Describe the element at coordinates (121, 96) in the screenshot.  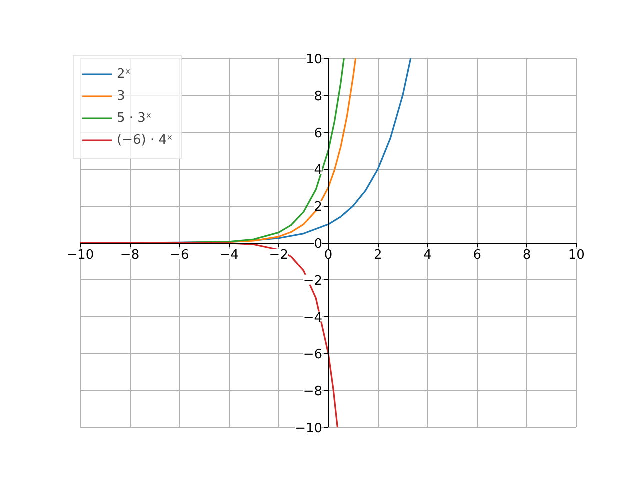
I see `legend-label: 3` at that location.